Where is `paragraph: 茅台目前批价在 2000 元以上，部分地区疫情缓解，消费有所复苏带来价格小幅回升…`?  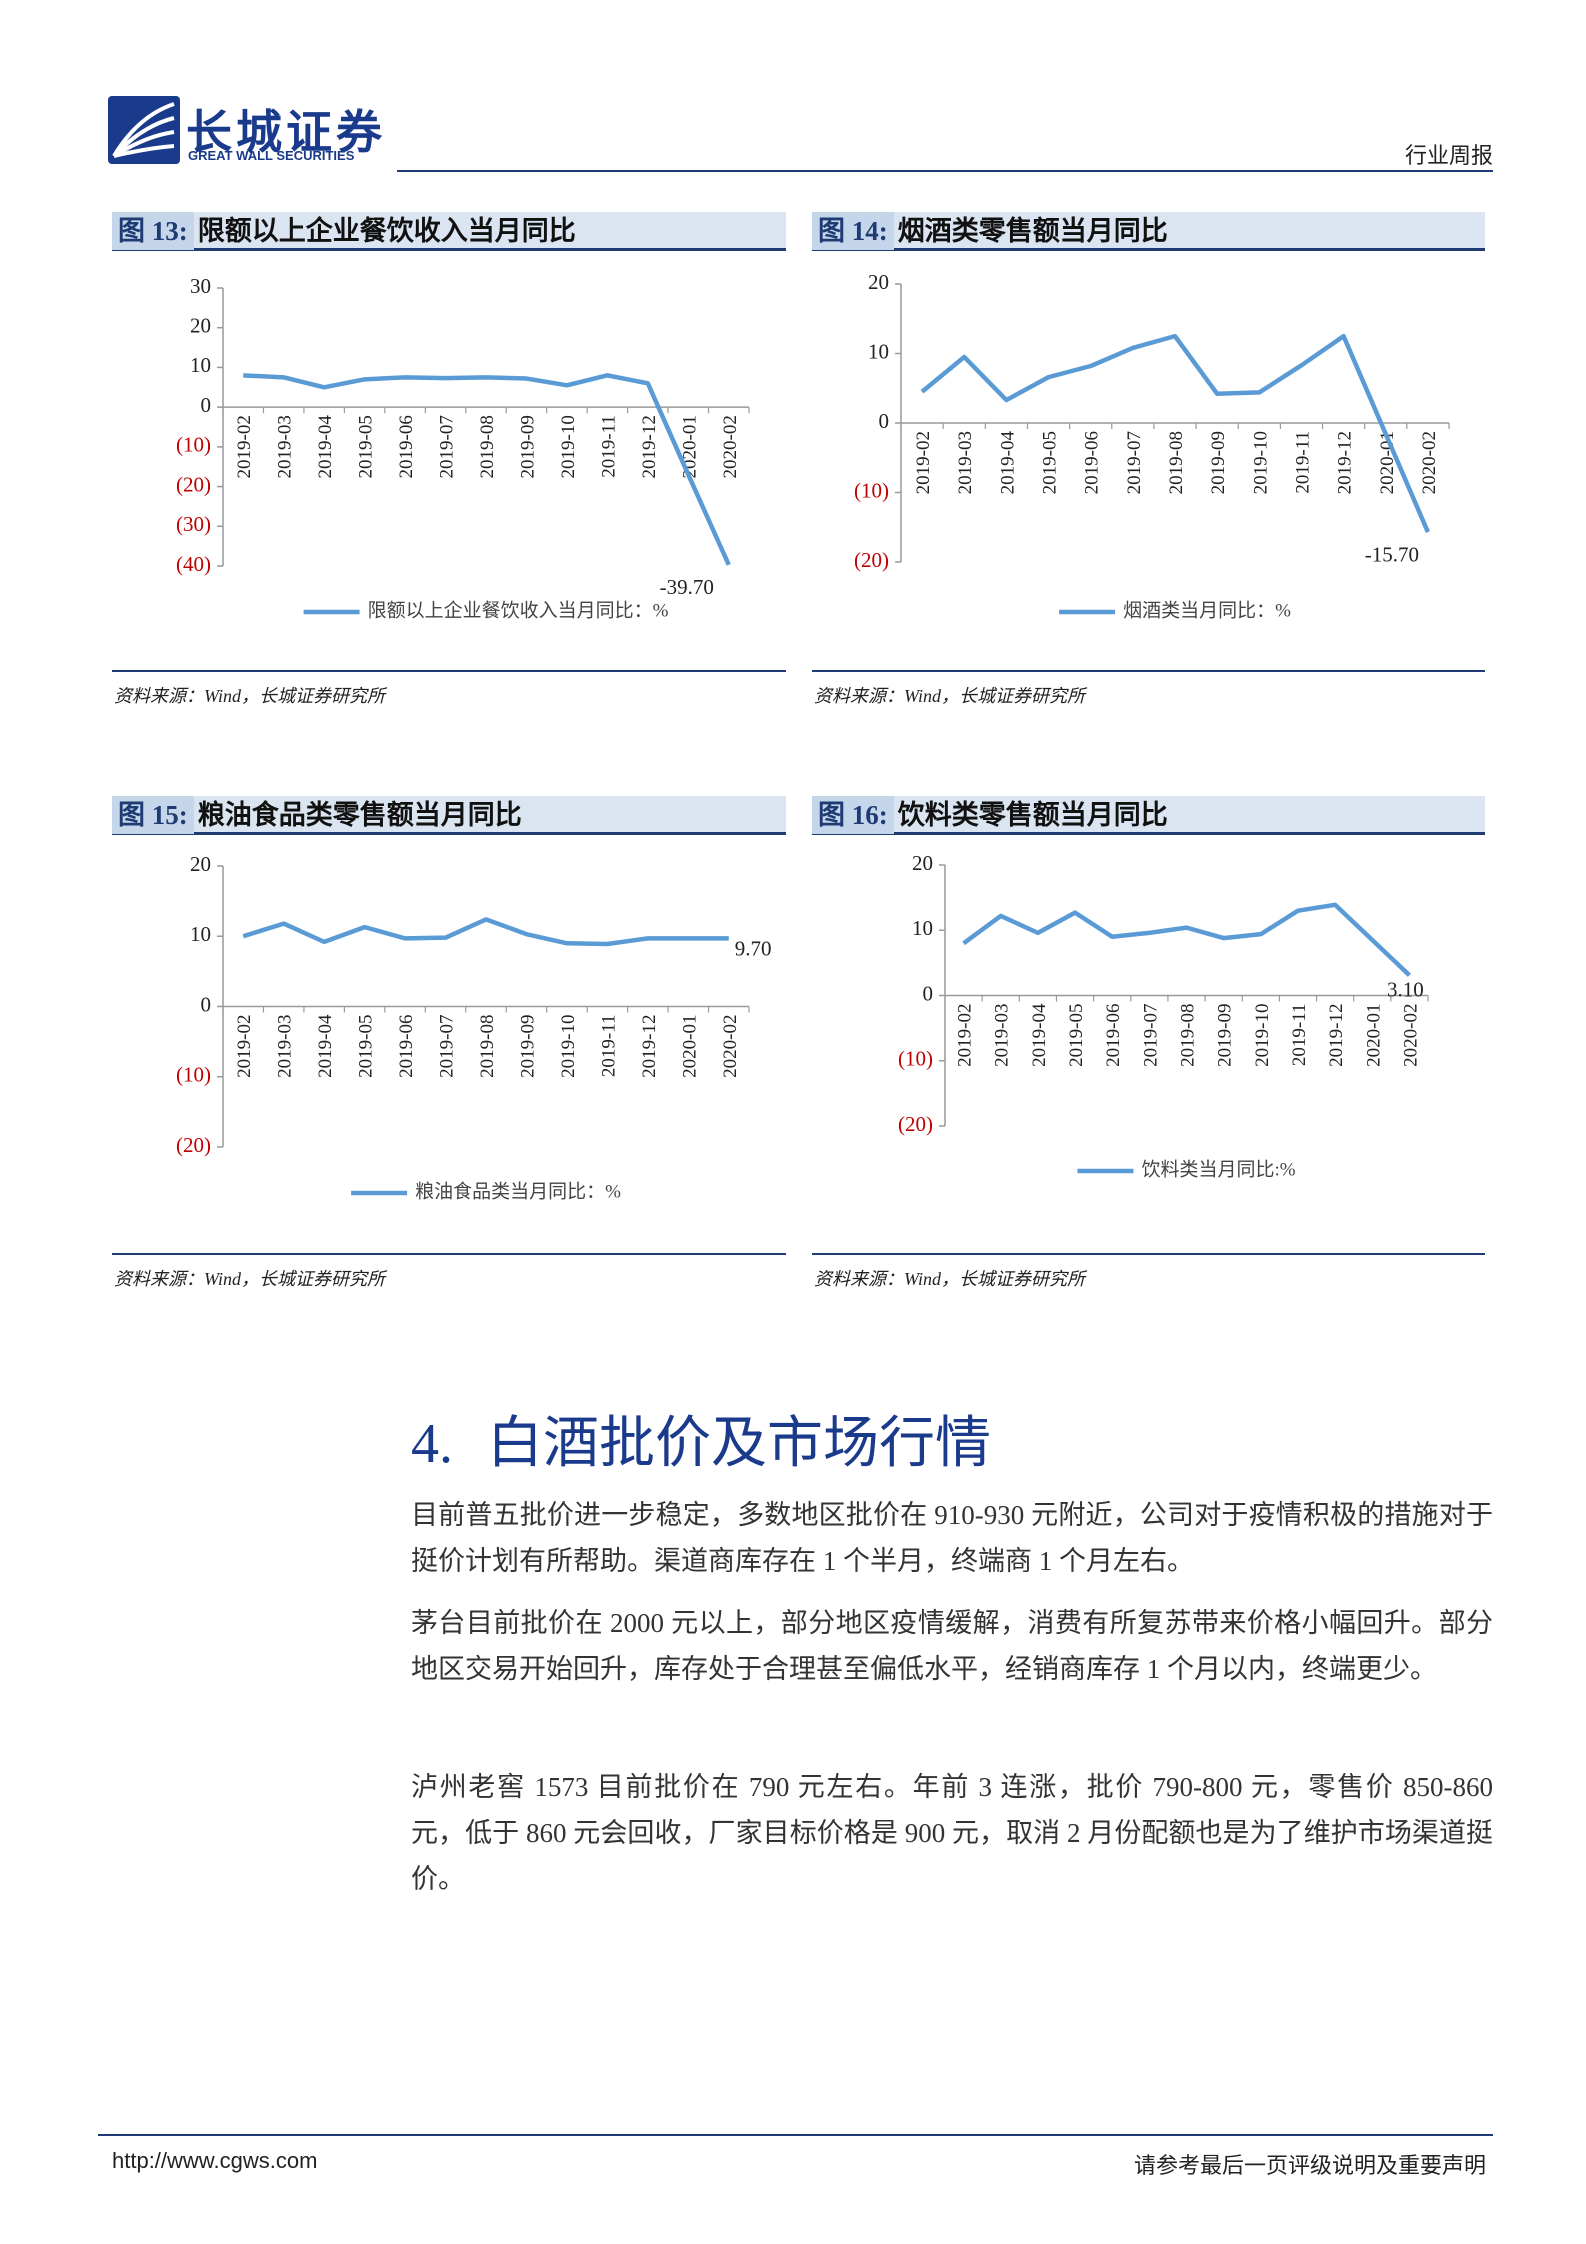
paragraph: 茅台目前批价在 2000 元以上，部分地区疫情缓解，消费有所复苏带来价格小幅回升… is located at coordinates (952, 1646).